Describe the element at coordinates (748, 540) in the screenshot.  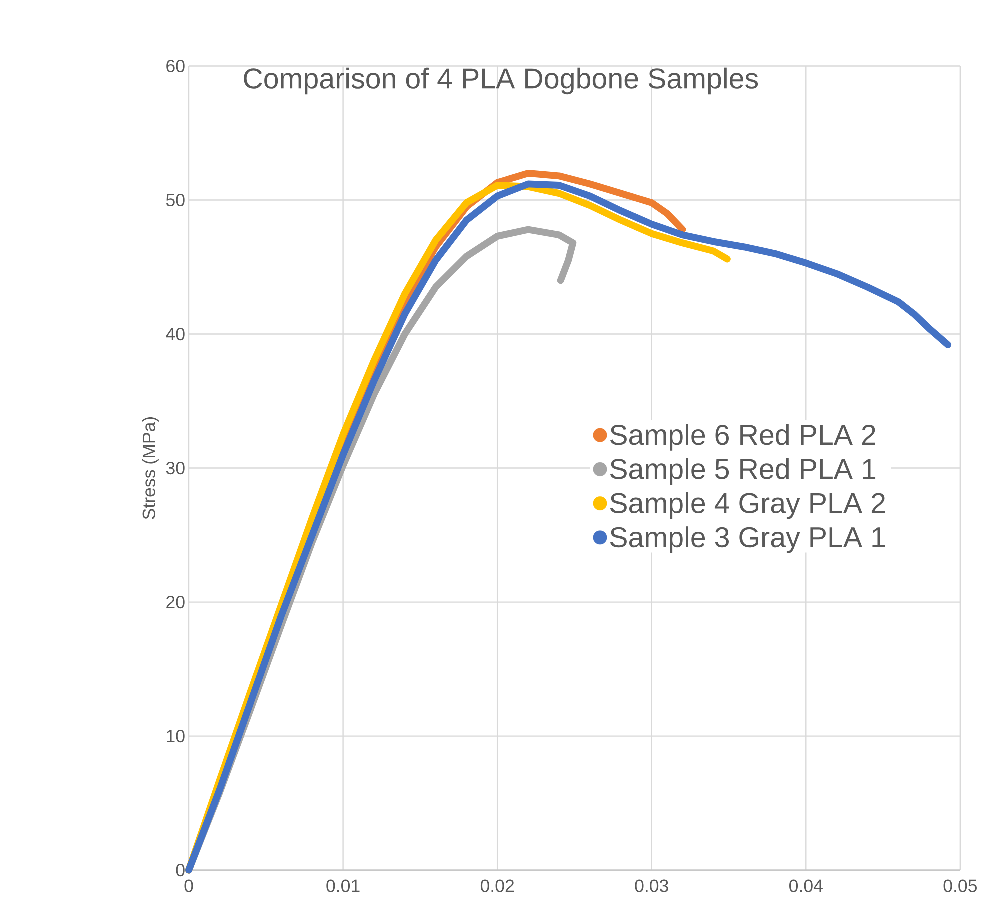
I see `legend-label: Sample 3 Gray PLA 1` at that location.